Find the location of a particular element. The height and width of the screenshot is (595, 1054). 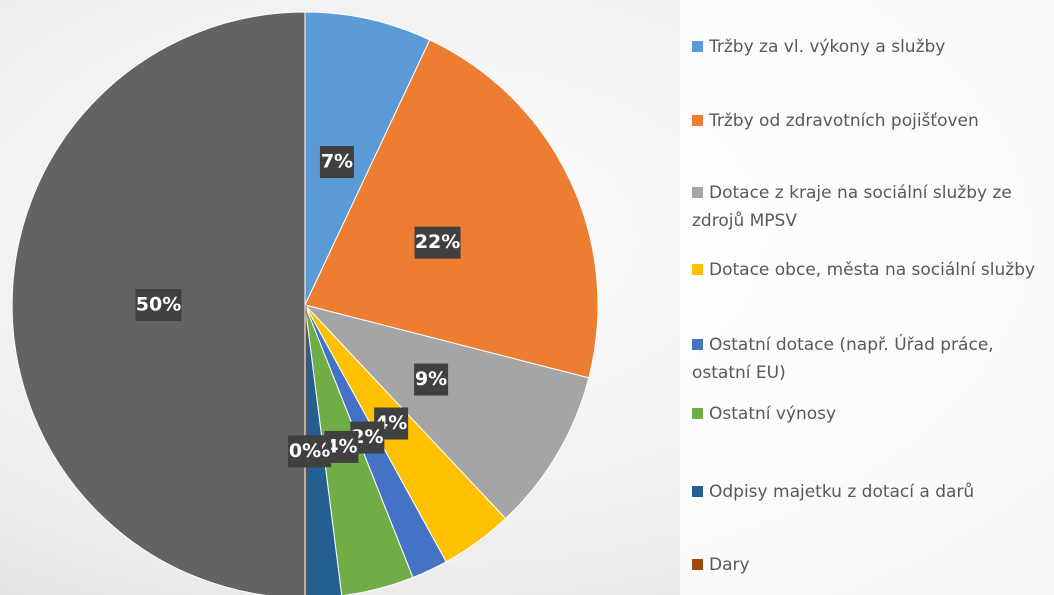

legend-entry: Ostatní výnosy is located at coordinates (867, 414).